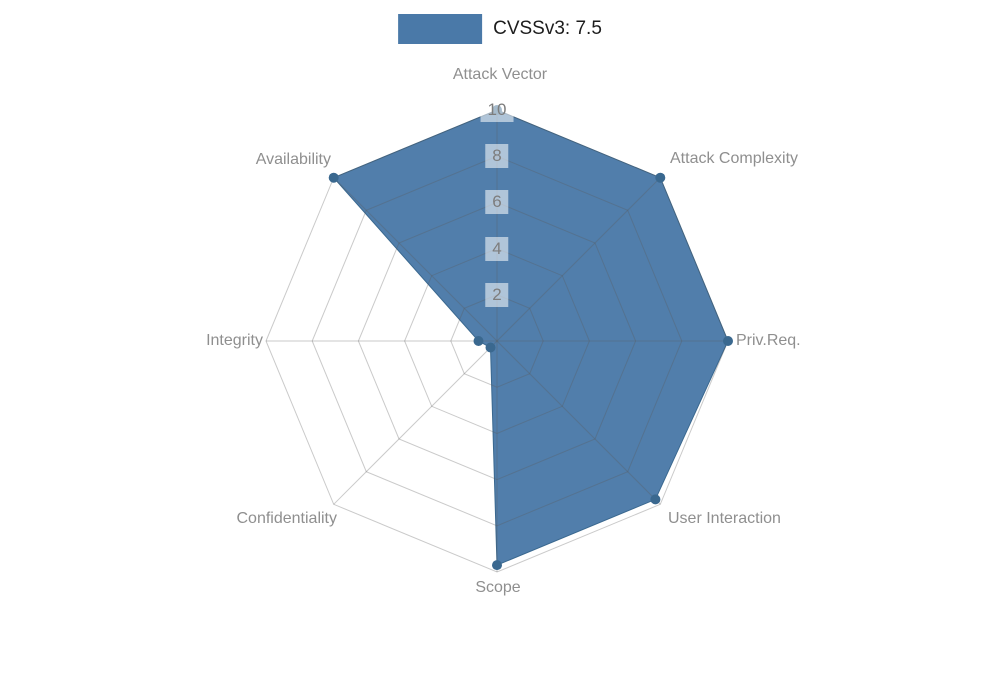 This screenshot has height=700, width=1000. Describe the element at coordinates (734, 158) in the screenshot. I see `axis-label-attack-complexity: Attack Complexity` at that location.